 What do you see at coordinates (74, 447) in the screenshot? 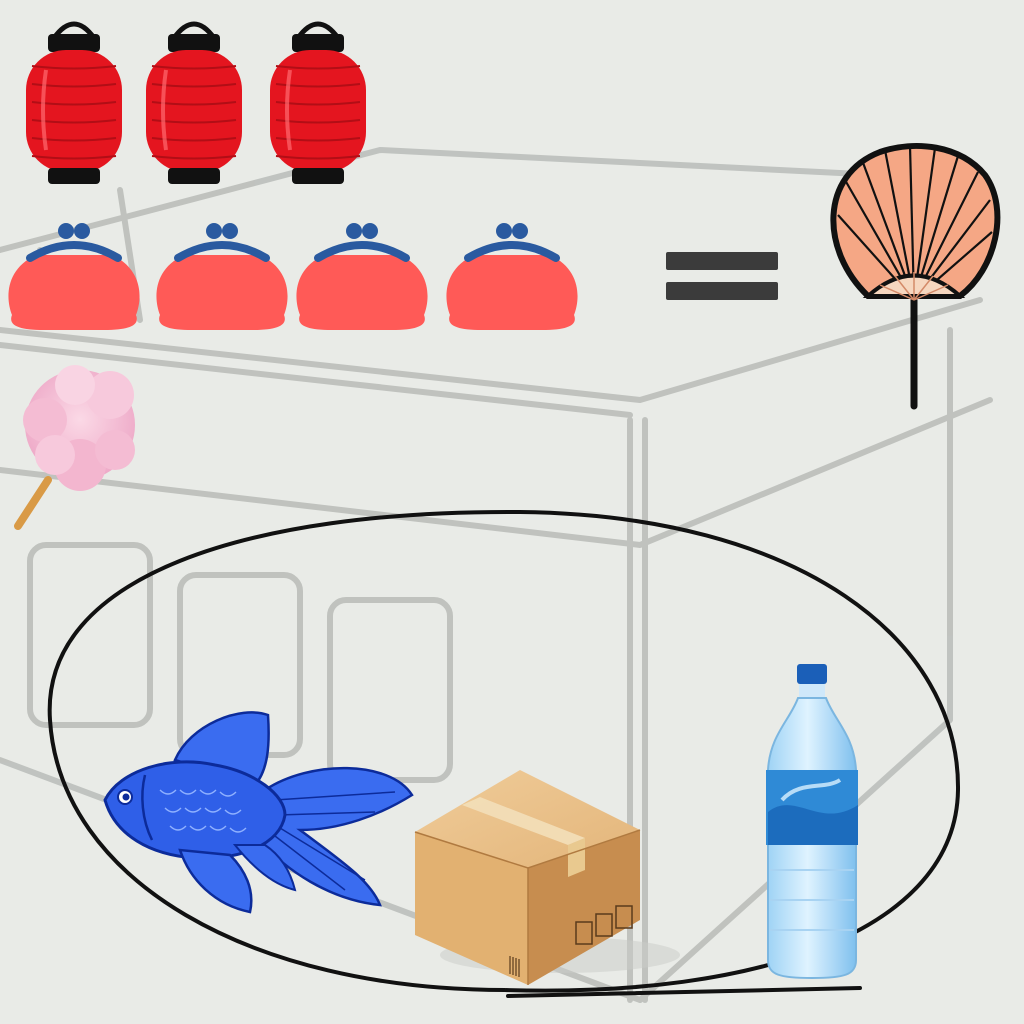
I see `cotton-candy-icon` at bounding box center [74, 447].